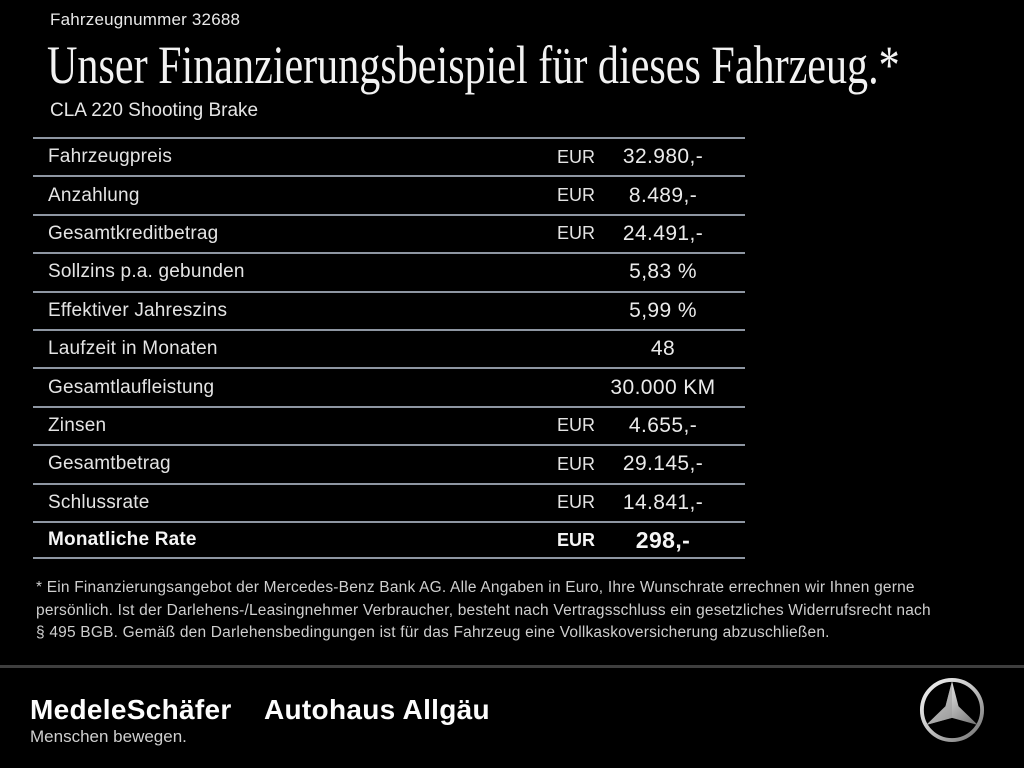  Describe the element at coordinates (110, 157) in the screenshot. I see `row-label: Fahrzeugpreis` at that location.